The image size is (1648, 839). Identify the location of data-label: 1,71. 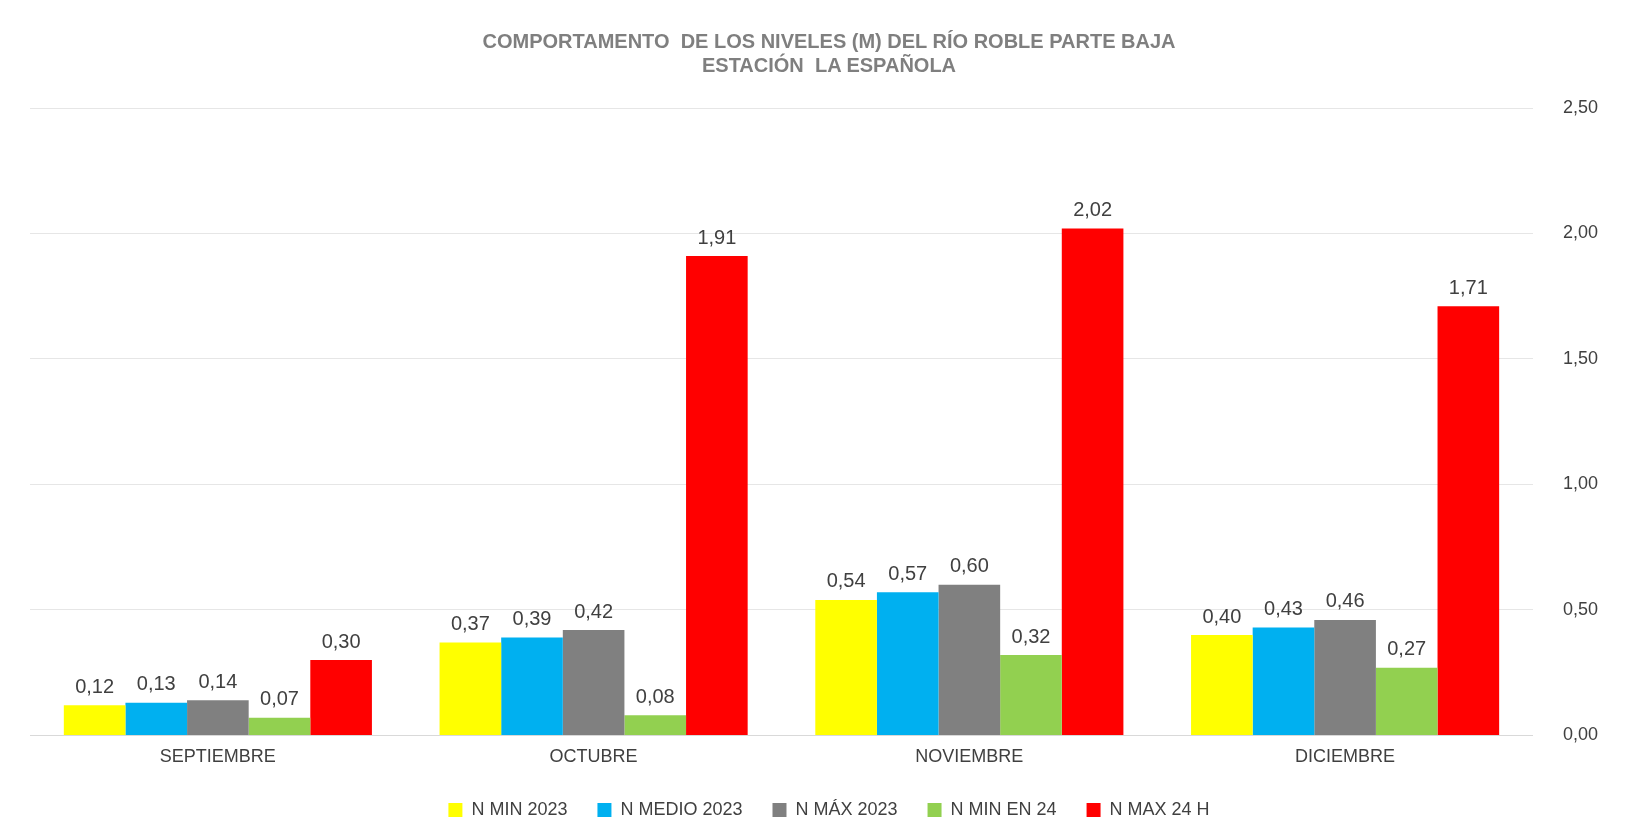
(1468, 286).